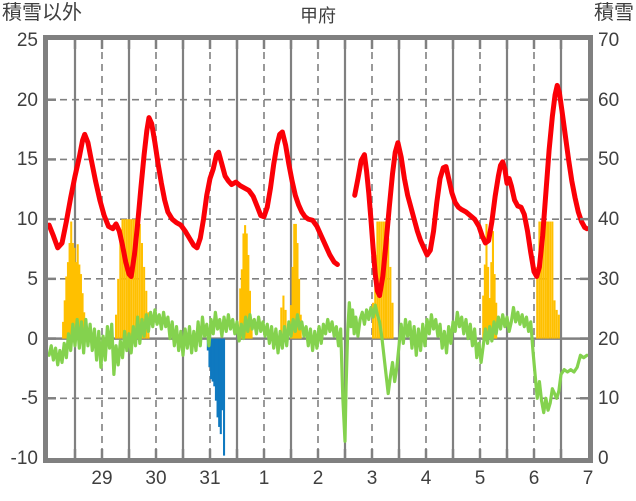 This screenshot has width=636, height=501. Describe the element at coordinates (603, 458) in the screenshot. I see `y2-axis-tick-label: 0` at that location.